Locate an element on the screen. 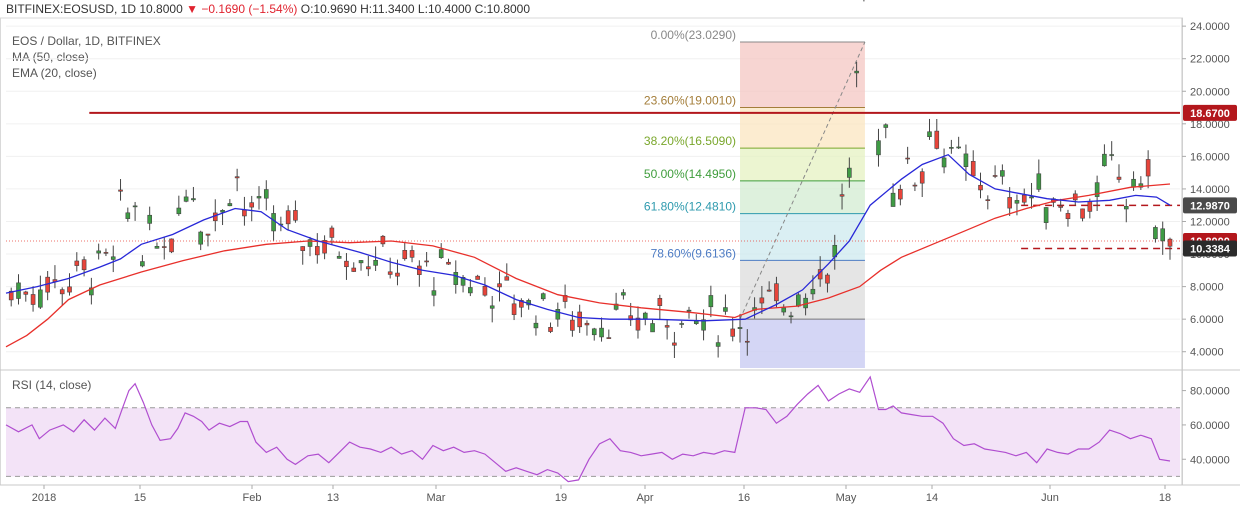 This screenshot has width=1240, height=511. price-tick-label: 14.0000 is located at coordinates (1210, 190).